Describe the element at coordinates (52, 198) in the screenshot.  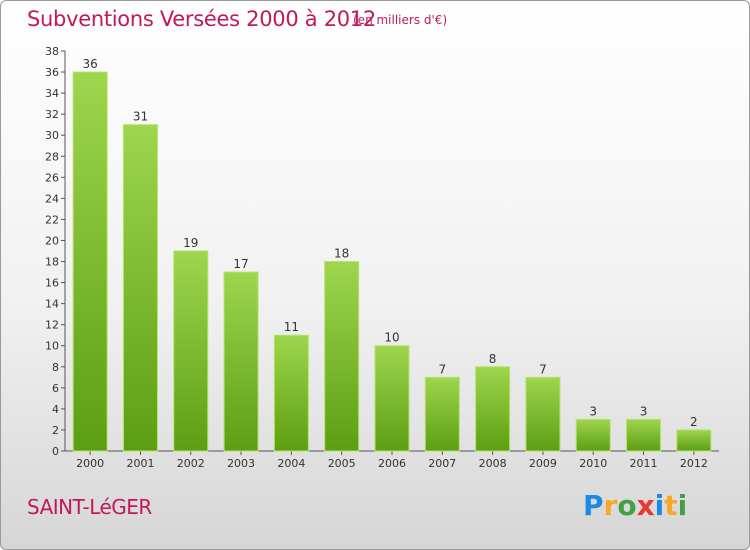
I see `y-tick-label: 24` at that location.